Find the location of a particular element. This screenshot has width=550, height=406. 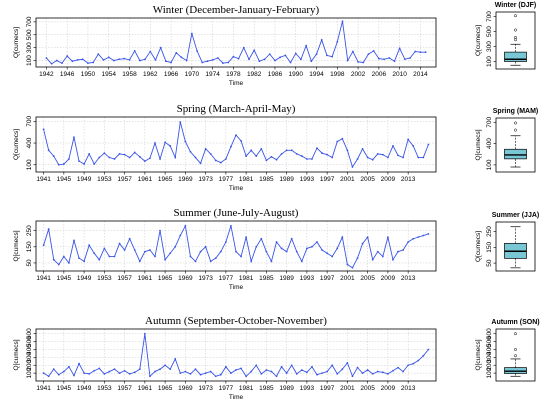

x-tick-label: 2001 is located at coordinates (347, 388).